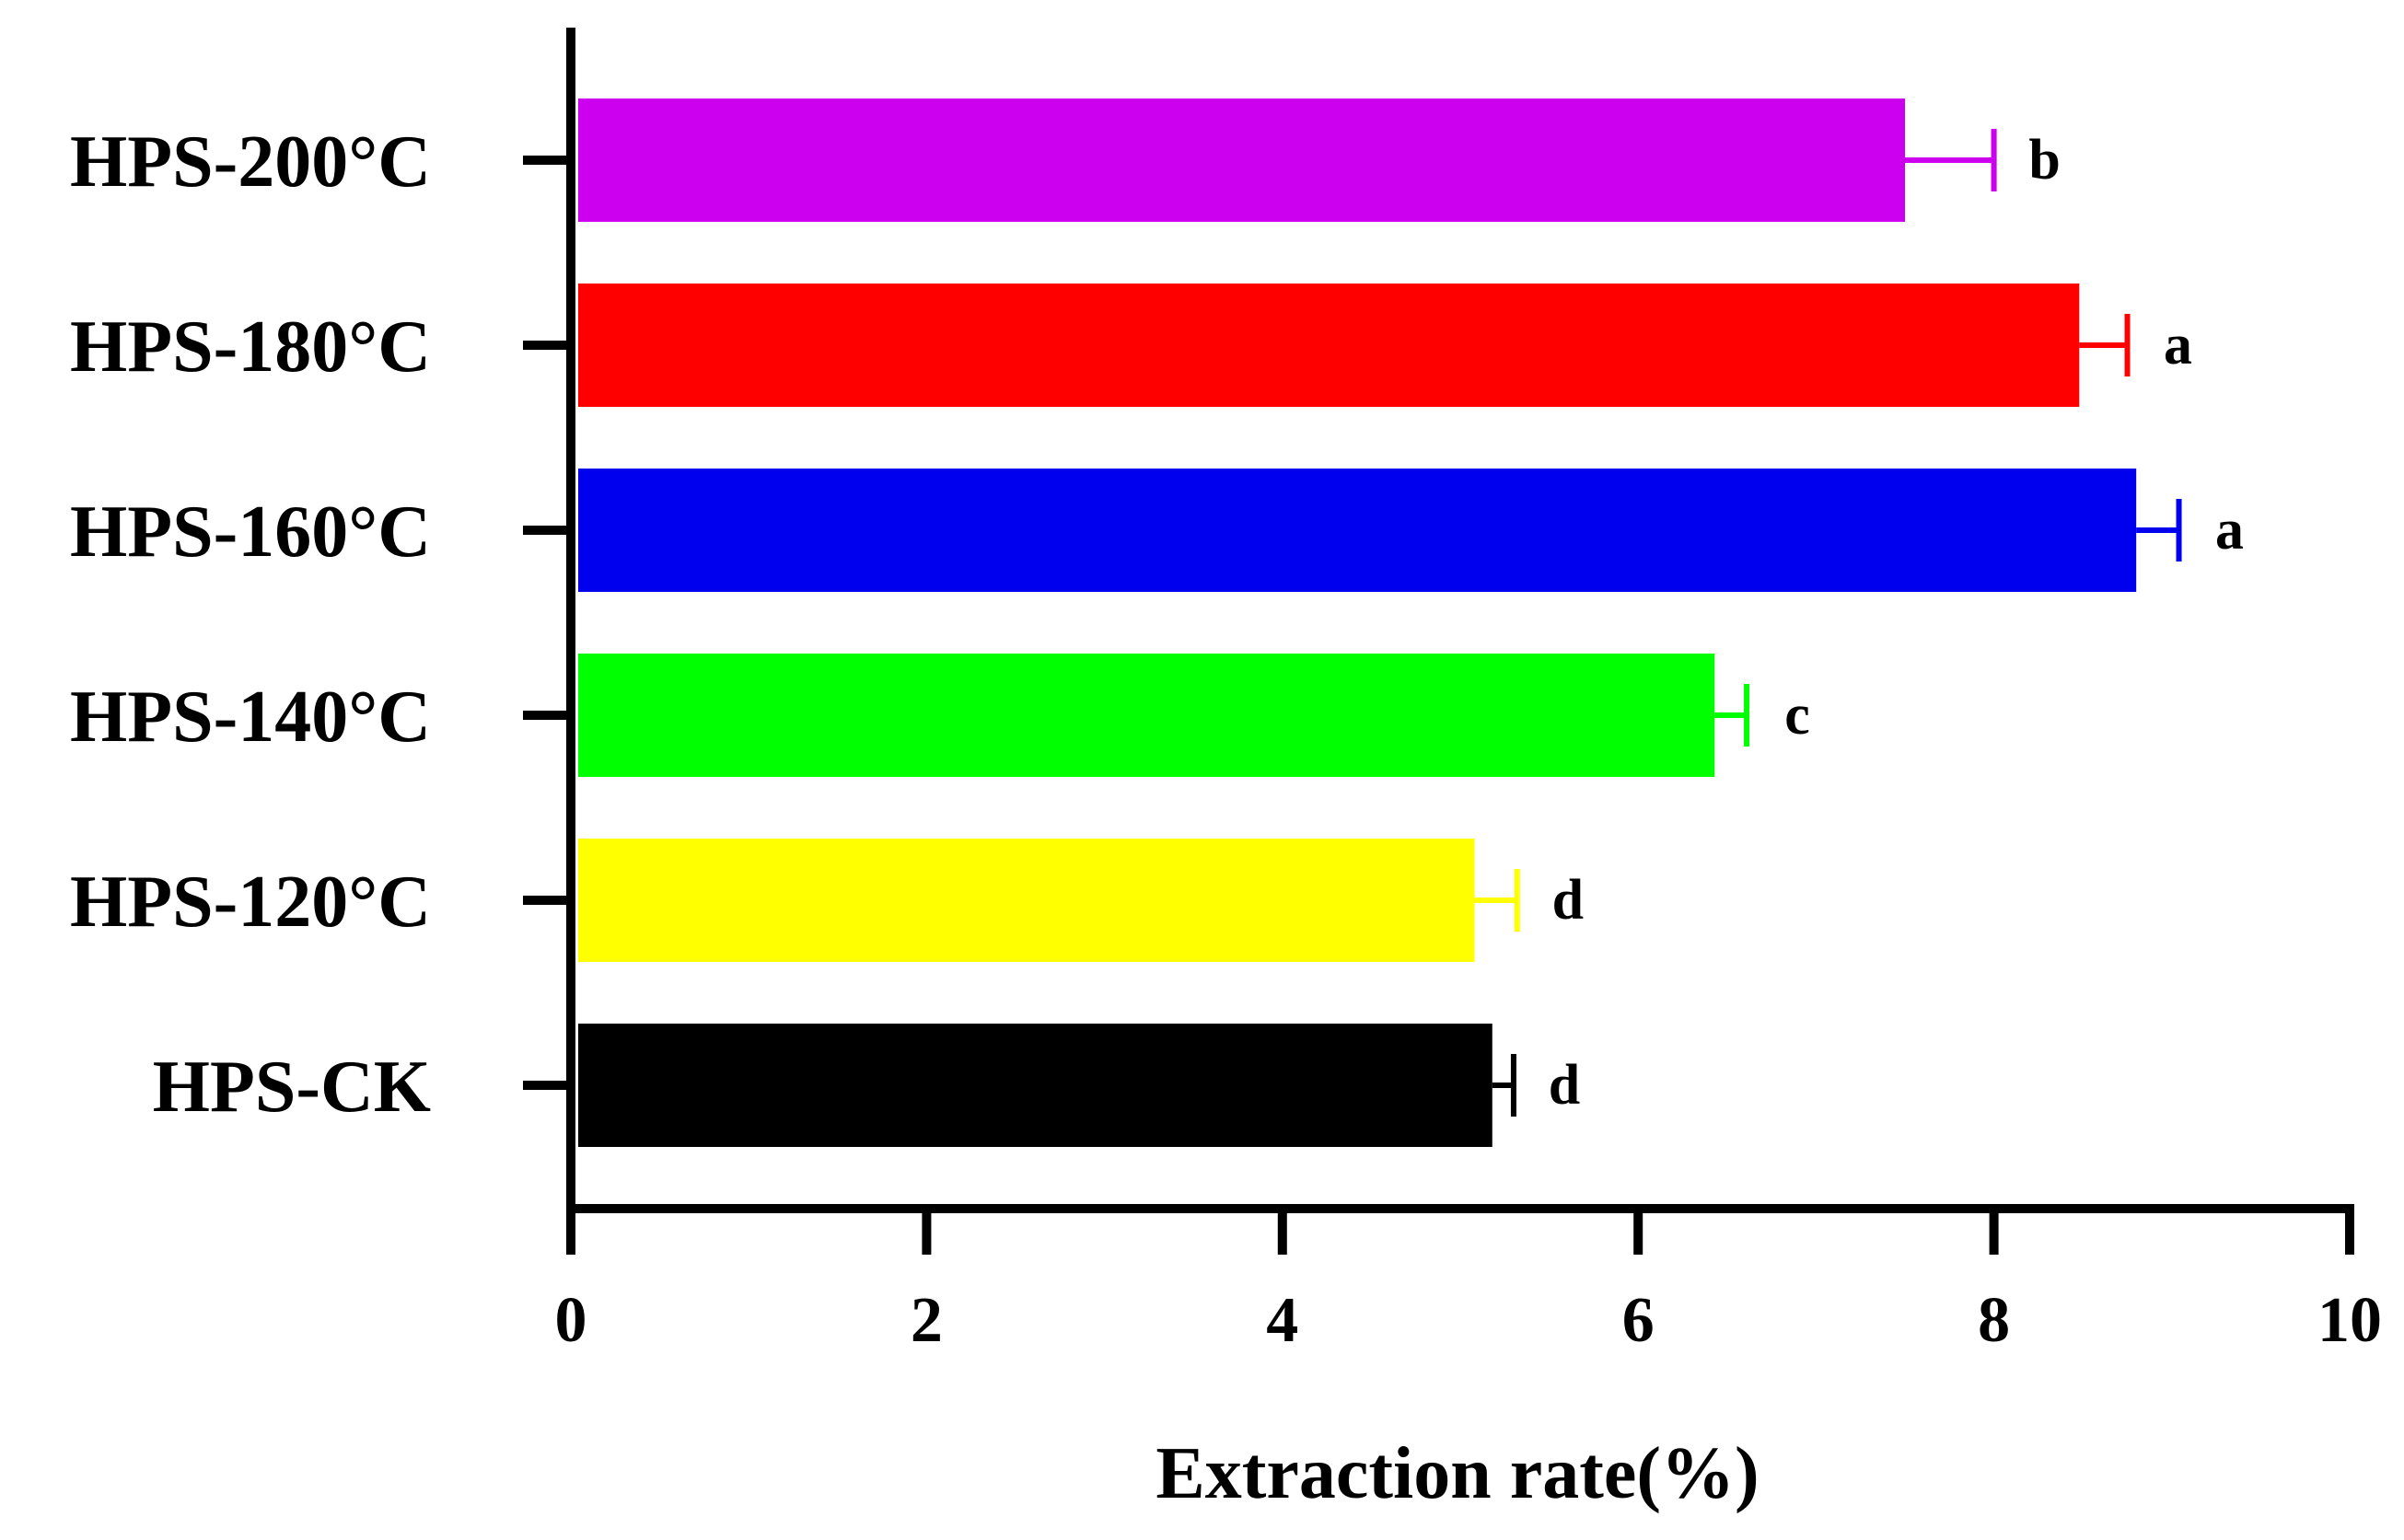 This screenshot has height=1540, width=2404. Describe the element at coordinates (1638, 1320) in the screenshot. I see `x-tick-label-6: 6` at that location.